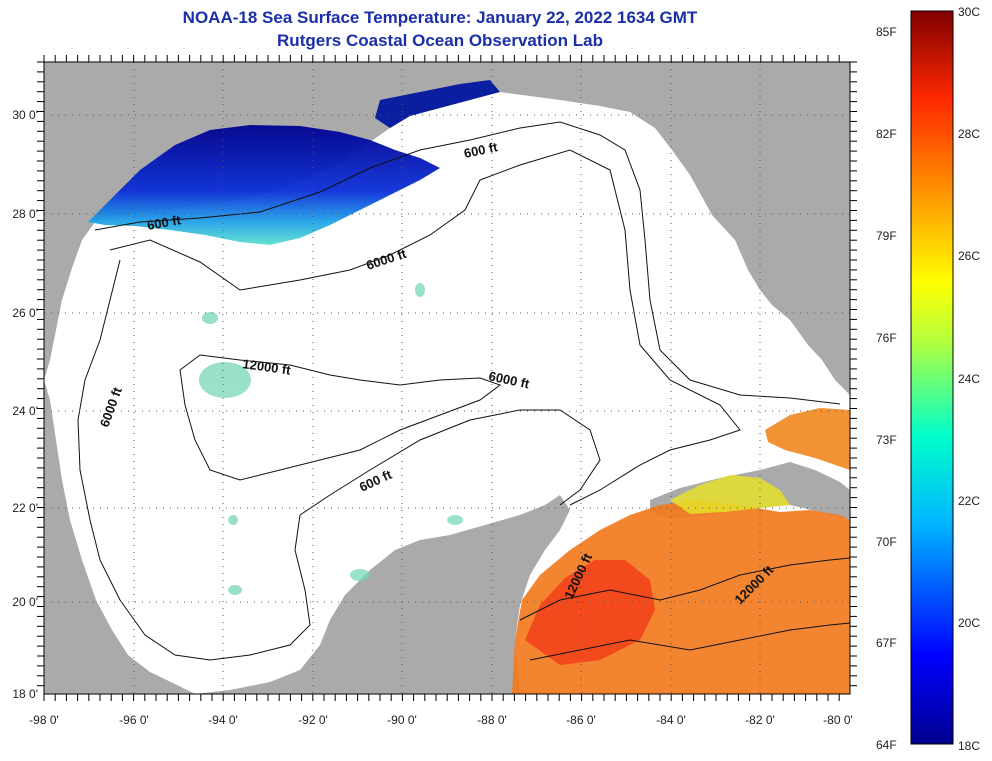 This screenshot has width=992, height=761. Describe the element at coordinates (969, 12) in the screenshot. I see `colorbar-c-label: 30C` at that location.